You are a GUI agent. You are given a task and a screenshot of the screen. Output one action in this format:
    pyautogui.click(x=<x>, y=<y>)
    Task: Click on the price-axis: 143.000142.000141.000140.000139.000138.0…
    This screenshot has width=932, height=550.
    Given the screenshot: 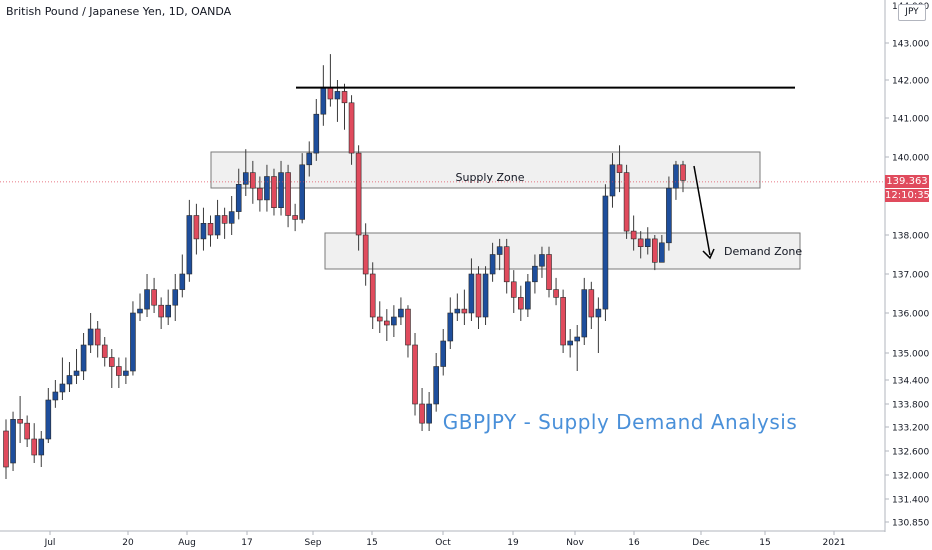 What is the action you would take?
    pyautogui.click(x=906, y=266)
    